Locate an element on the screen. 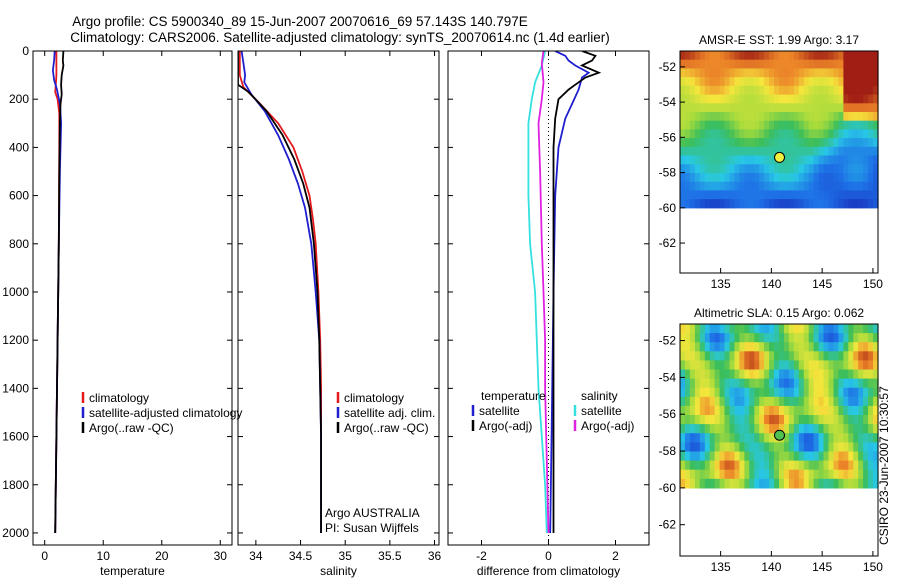 This screenshot has width=900, height=580. sla-map-ytick-label: -62 is located at coordinates (668, 525).